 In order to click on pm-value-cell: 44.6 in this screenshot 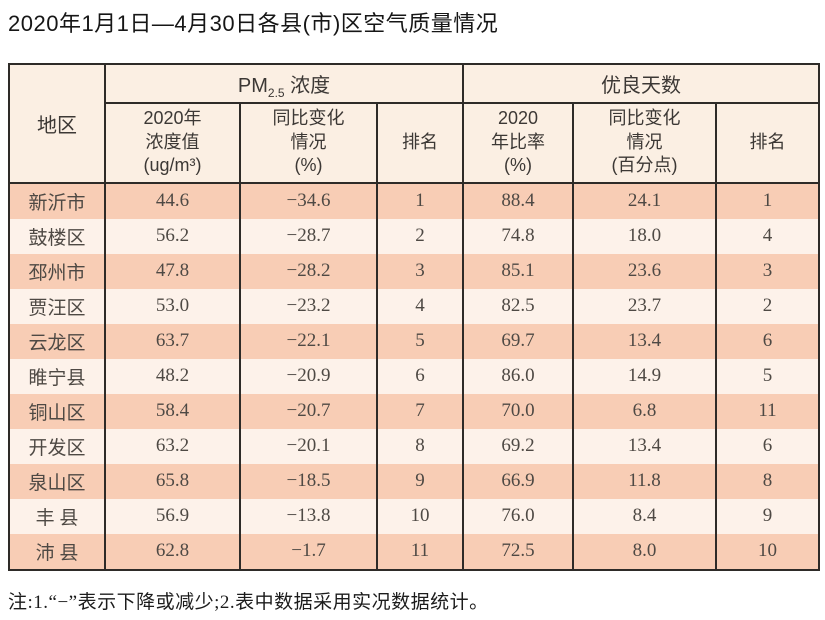, I will do `click(172, 200)`.